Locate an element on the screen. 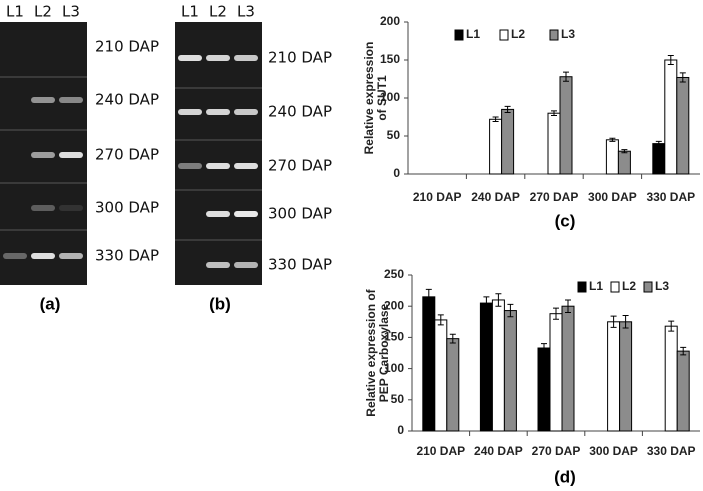 The height and width of the screenshot is (491, 703). y-axis-label: PEP Carboxylase is located at coordinates (384, 352).